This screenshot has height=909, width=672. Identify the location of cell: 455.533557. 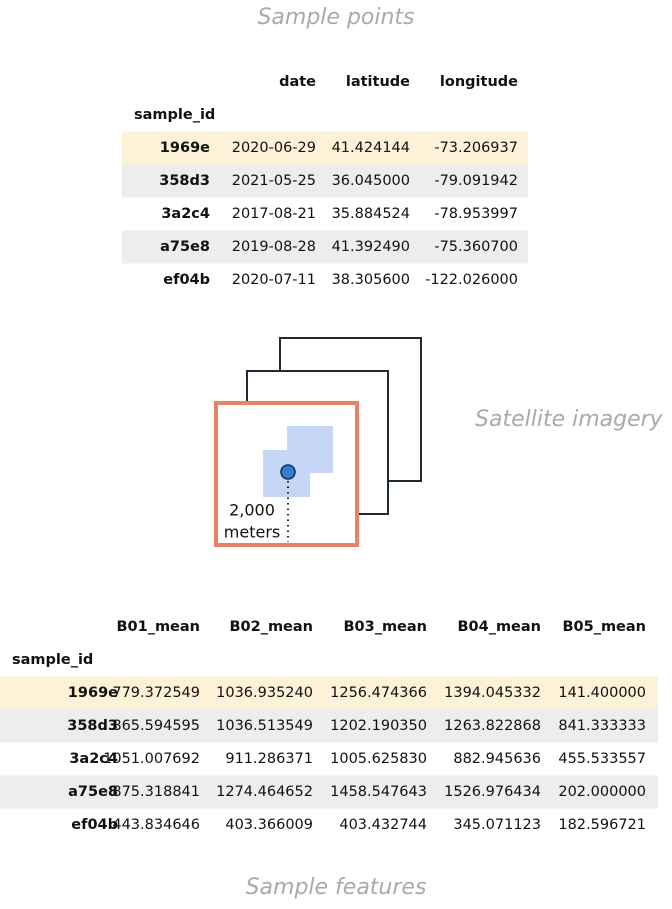
(602, 759).